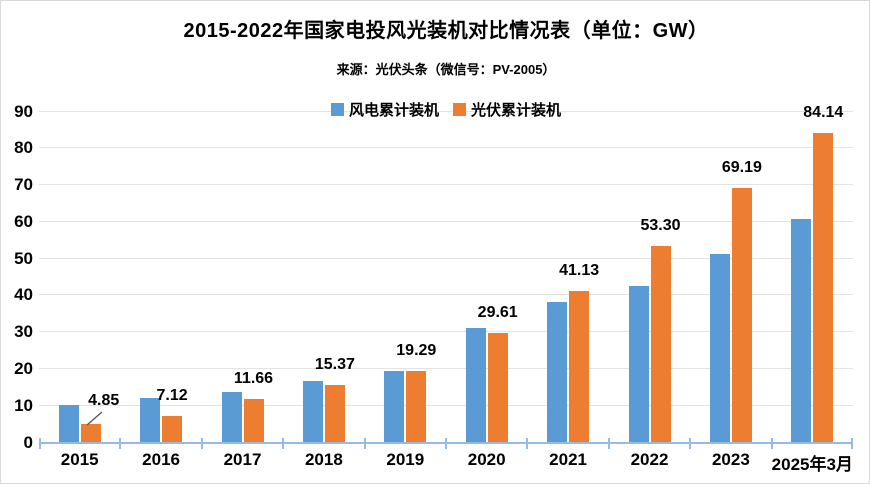 The width and height of the screenshot is (870, 484). What do you see at coordinates (405, 459) in the screenshot?
I see `x-axis-label: 2019` at bounding box center [405, 459].